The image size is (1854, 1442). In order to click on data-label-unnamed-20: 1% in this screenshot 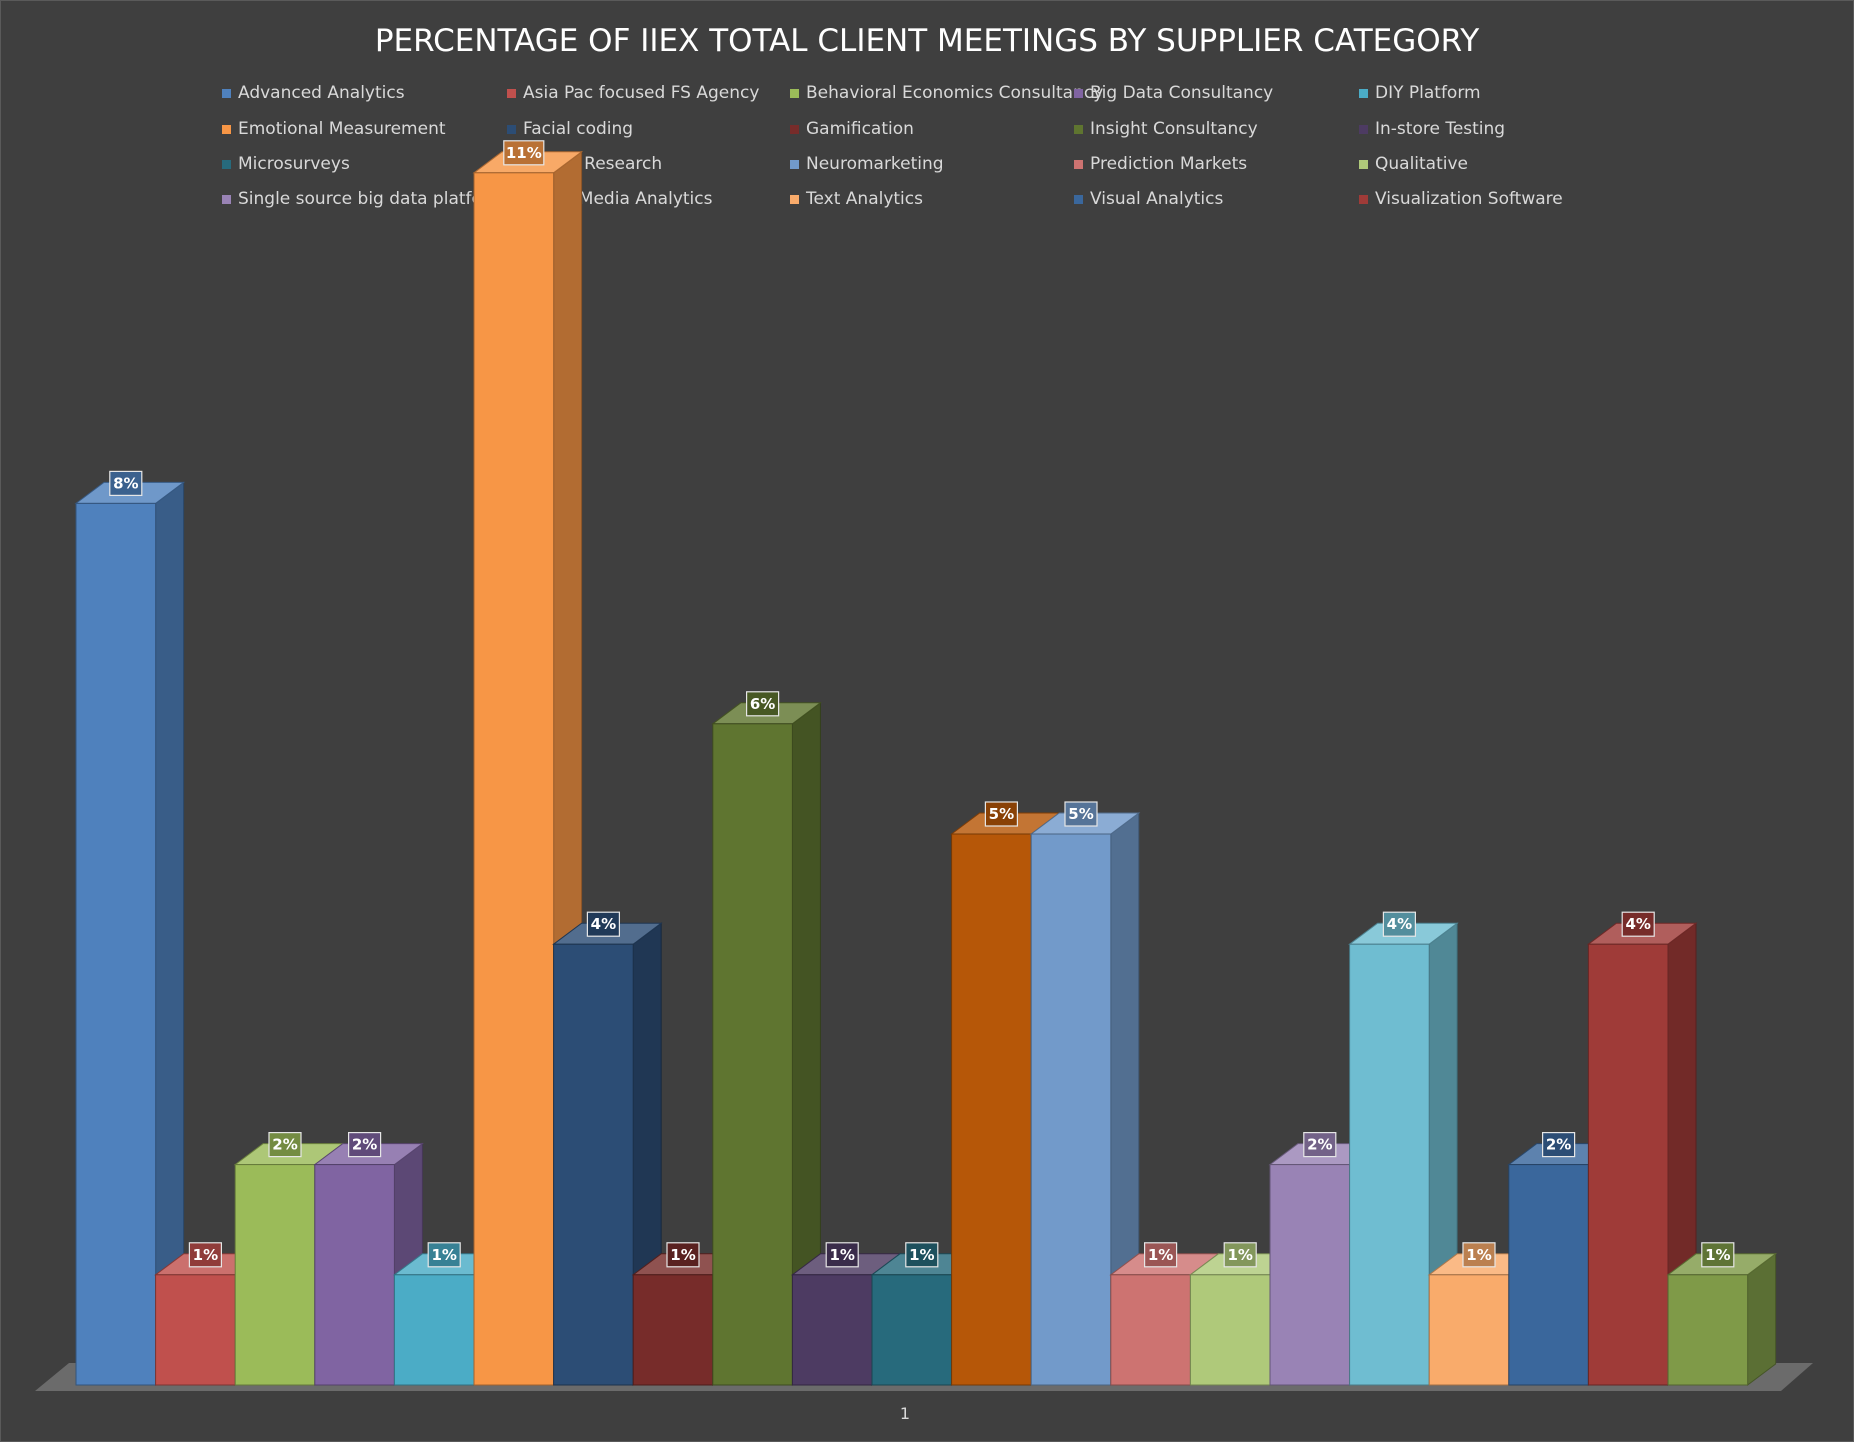, I will do `click(1718, 1255)`.